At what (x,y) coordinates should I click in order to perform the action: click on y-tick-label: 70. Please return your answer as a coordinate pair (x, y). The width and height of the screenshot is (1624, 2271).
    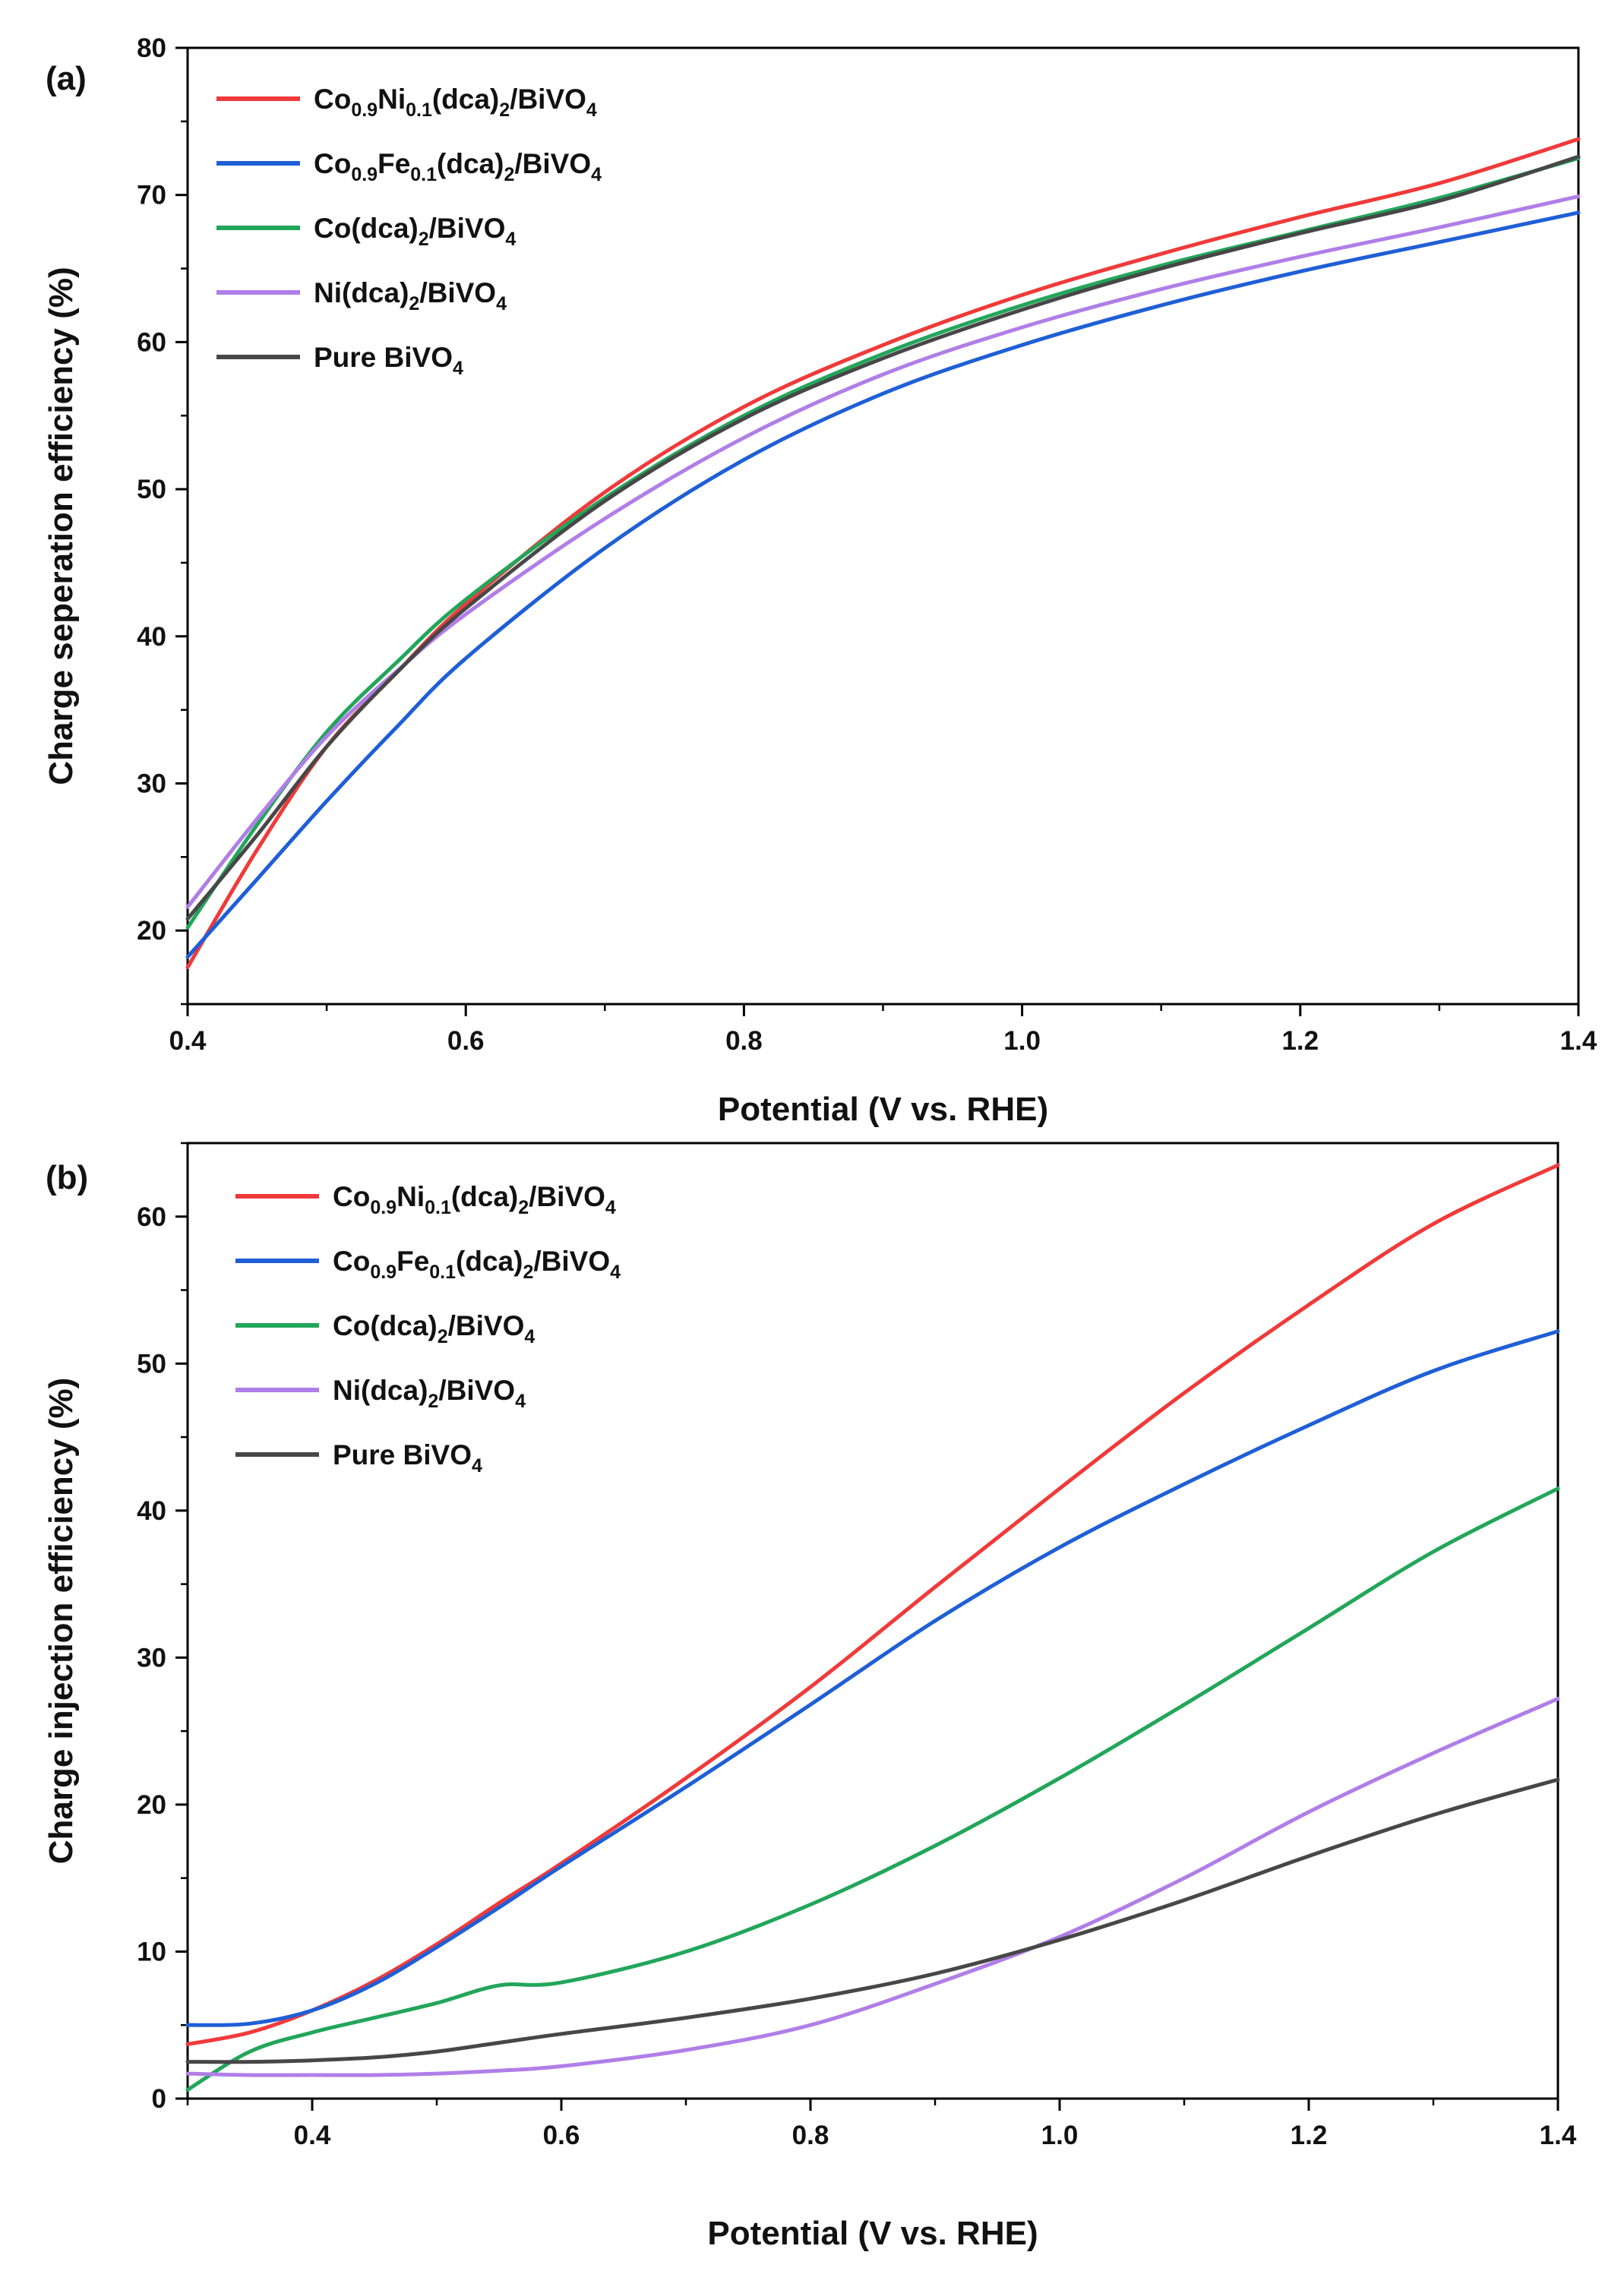
    Looking at the image, I should click on (152, 195).